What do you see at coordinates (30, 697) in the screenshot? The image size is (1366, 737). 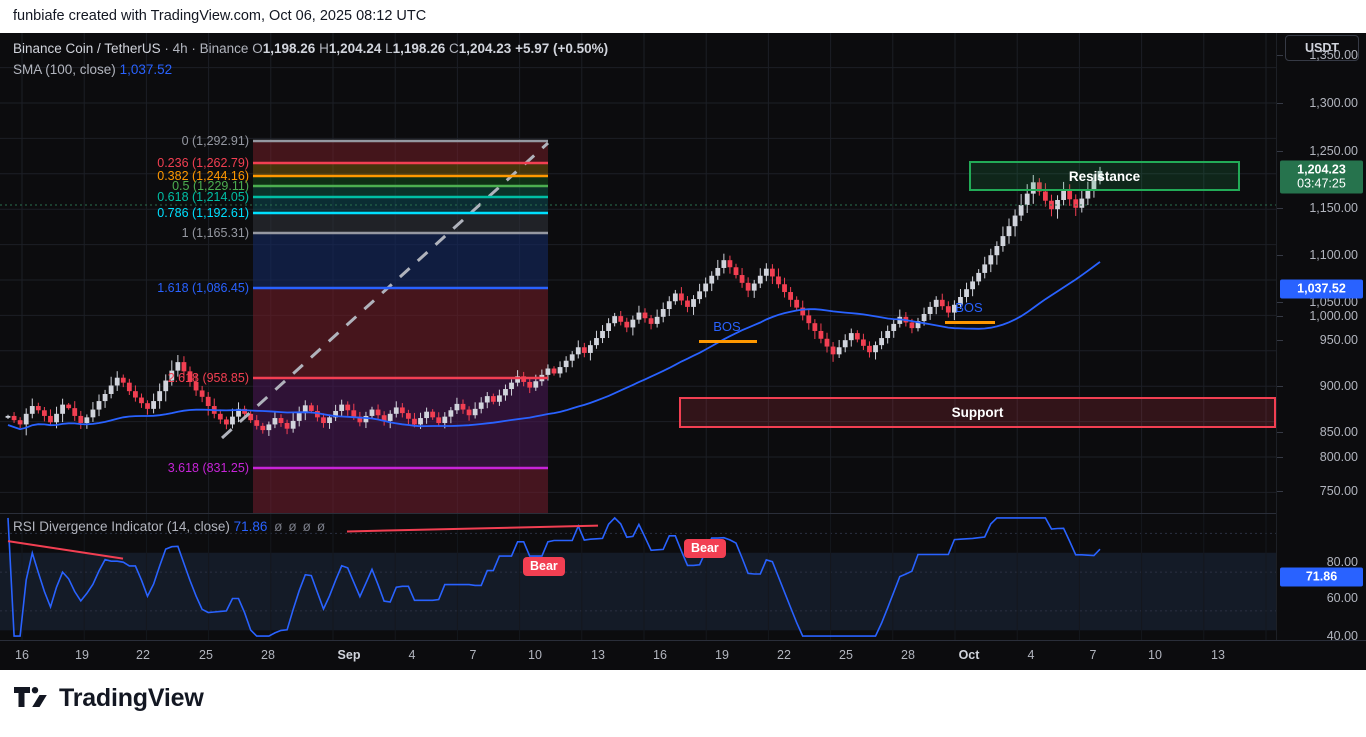 I see `tradingview-mark-icon` at bounding box center [30, 697].